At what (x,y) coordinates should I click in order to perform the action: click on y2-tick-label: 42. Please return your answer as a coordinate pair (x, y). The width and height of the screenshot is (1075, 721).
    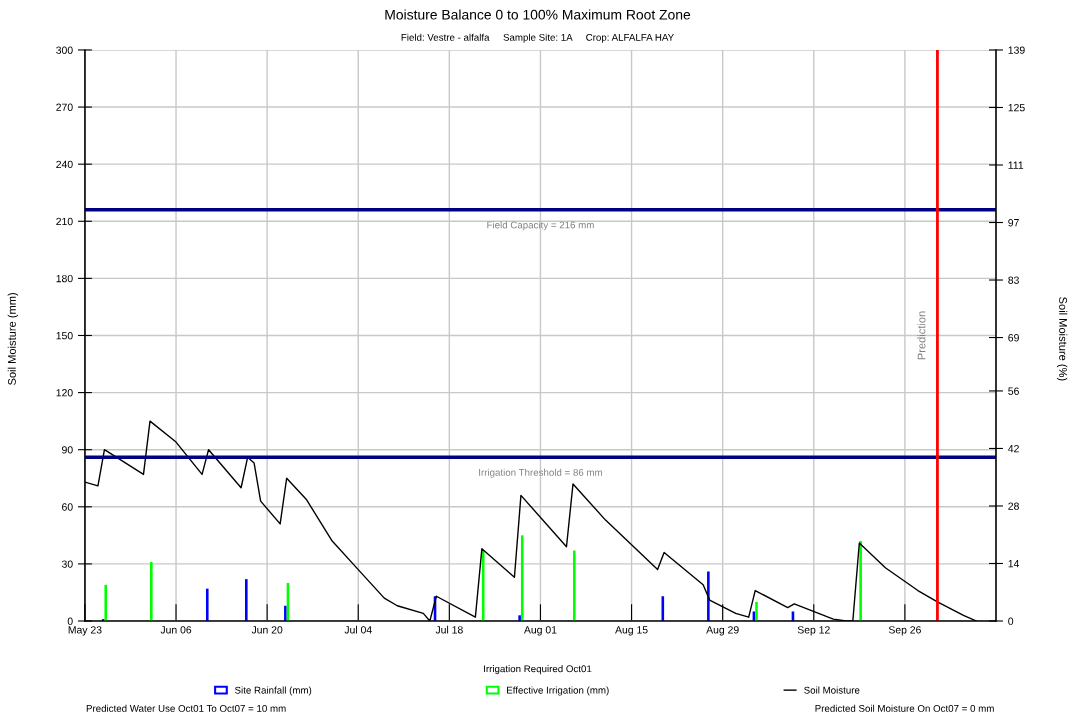
    Looking at the image, I should click on (1013, 448).